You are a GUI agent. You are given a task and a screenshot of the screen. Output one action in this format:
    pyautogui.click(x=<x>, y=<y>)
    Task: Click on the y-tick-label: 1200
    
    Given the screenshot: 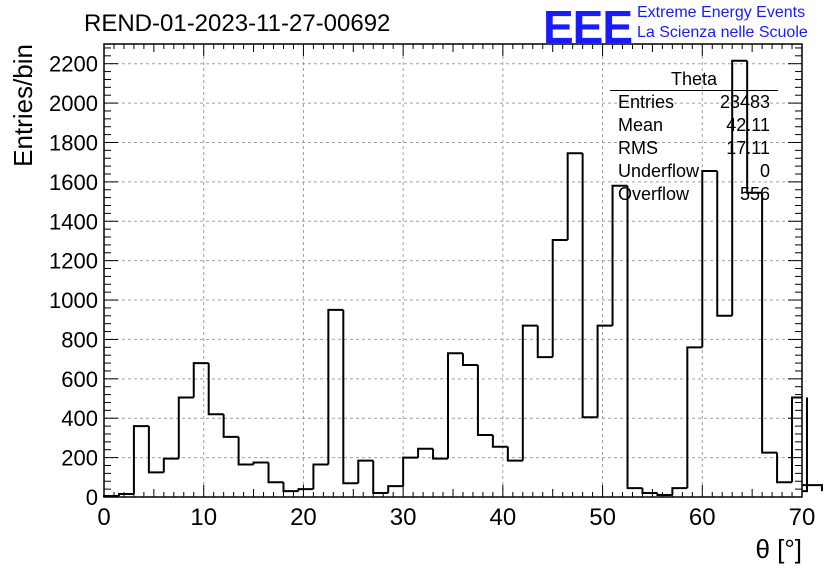 What is the action you would take?
    pyautogui.click(x=73, y=261)
    